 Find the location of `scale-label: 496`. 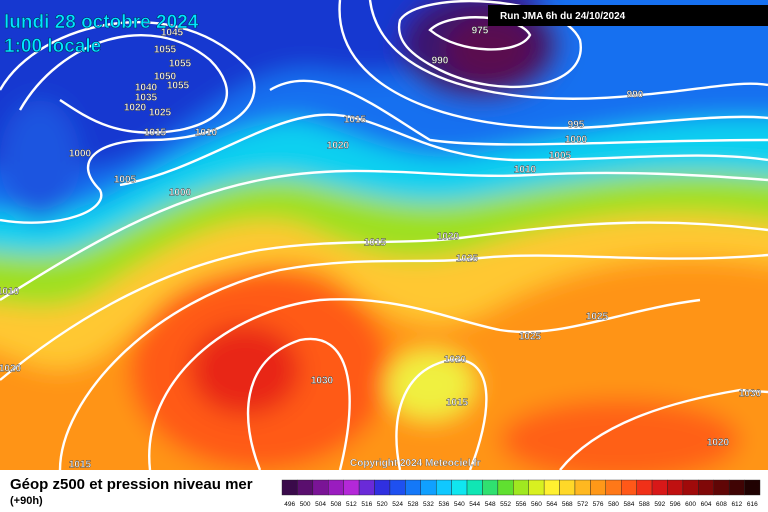

scale-label: 496 is located at coordinates (289, 504).